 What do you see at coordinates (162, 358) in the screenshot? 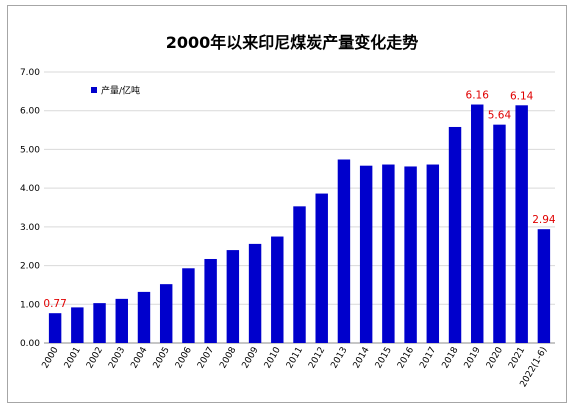
I see `x-tick-label: 2005` at bounding box center [162, 358].